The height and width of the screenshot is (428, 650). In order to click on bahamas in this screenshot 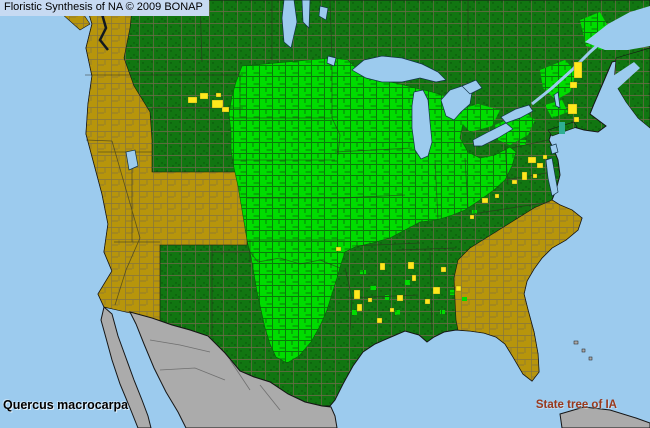, I will do `click(583, 350)`.